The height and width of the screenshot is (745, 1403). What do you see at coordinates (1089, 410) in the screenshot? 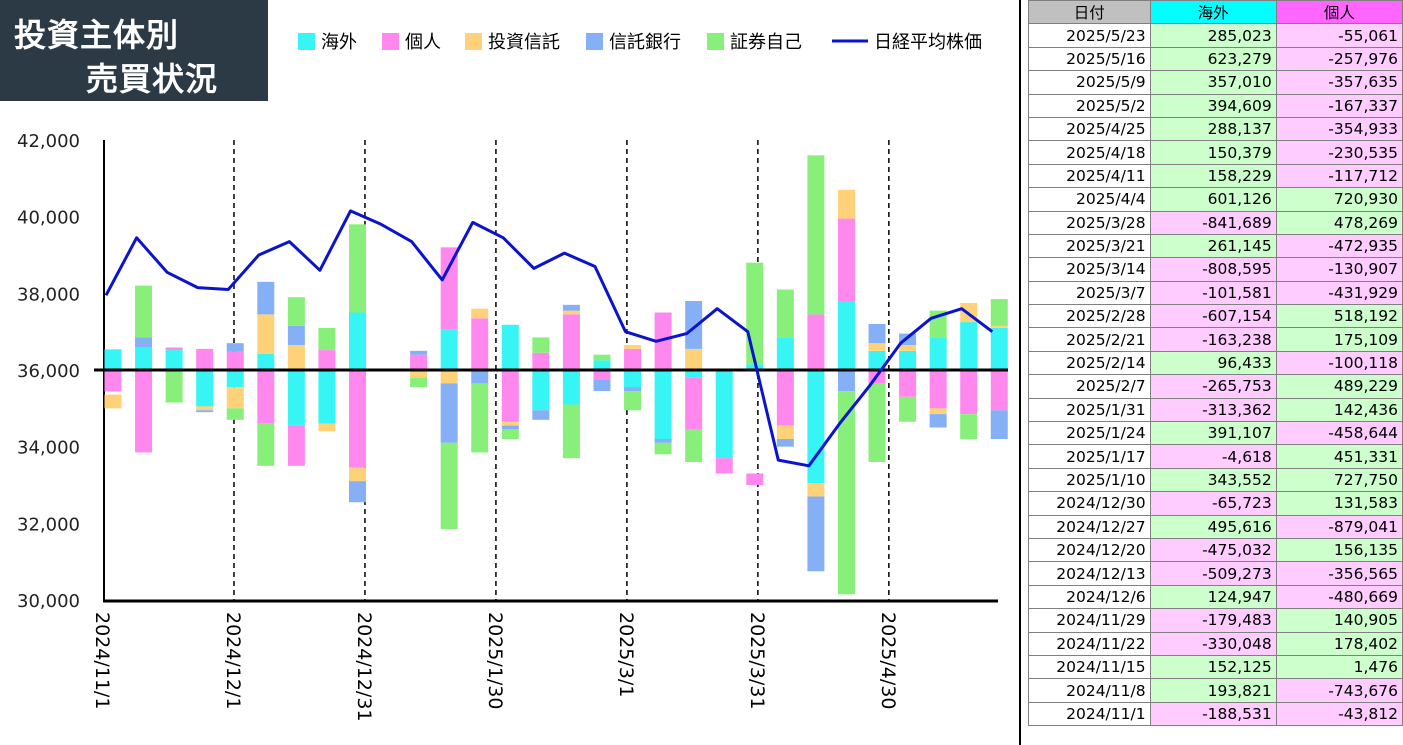
I see `cell-date: 2025/1/31` at bounding box center [1089, 410].